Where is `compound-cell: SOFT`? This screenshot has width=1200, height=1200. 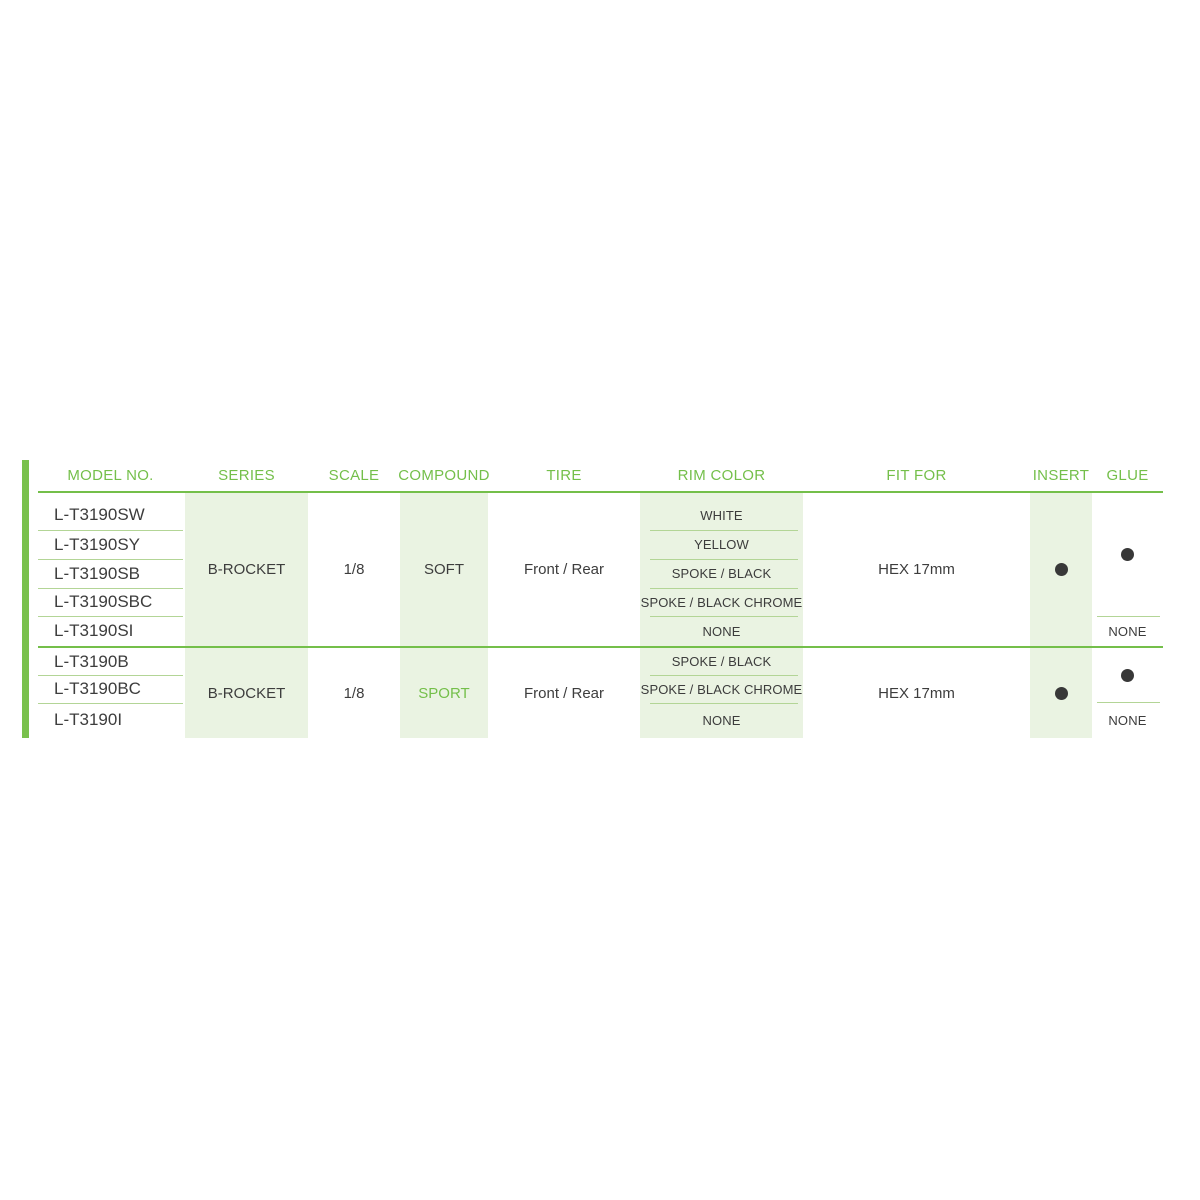 compound-cell: SOFT is located at coordinates (444, 569).